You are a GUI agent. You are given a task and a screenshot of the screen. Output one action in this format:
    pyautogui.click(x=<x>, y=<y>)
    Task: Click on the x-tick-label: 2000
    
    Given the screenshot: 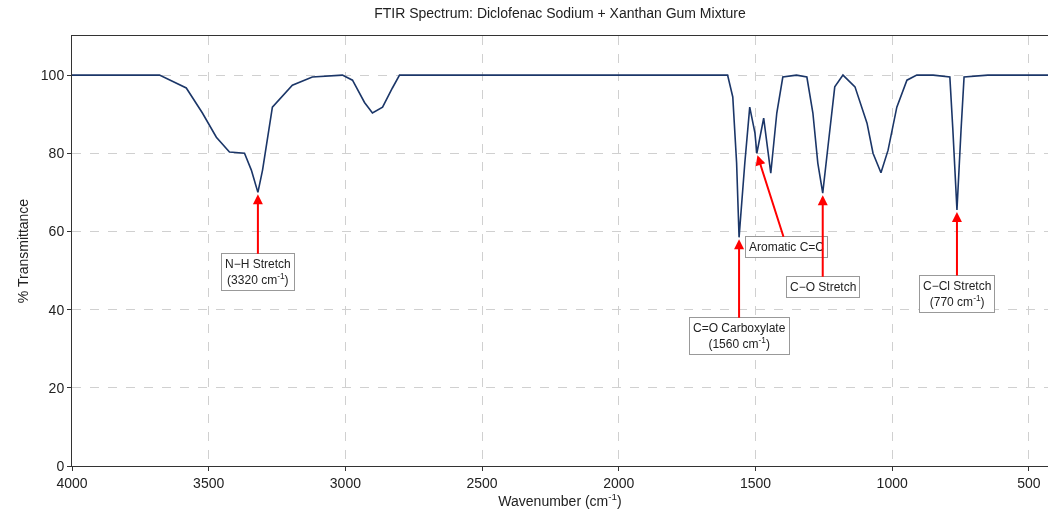 What is the action you would take?
    pyautogui.click(x=619, y=482)
    